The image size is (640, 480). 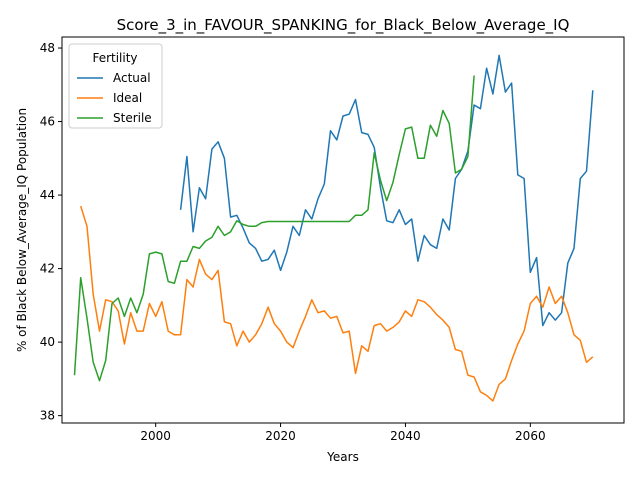 What do you see at coordinates (280, 436) in the screenshot?
I see `x-tick-label: 2020` at bounding box center [280, 436].